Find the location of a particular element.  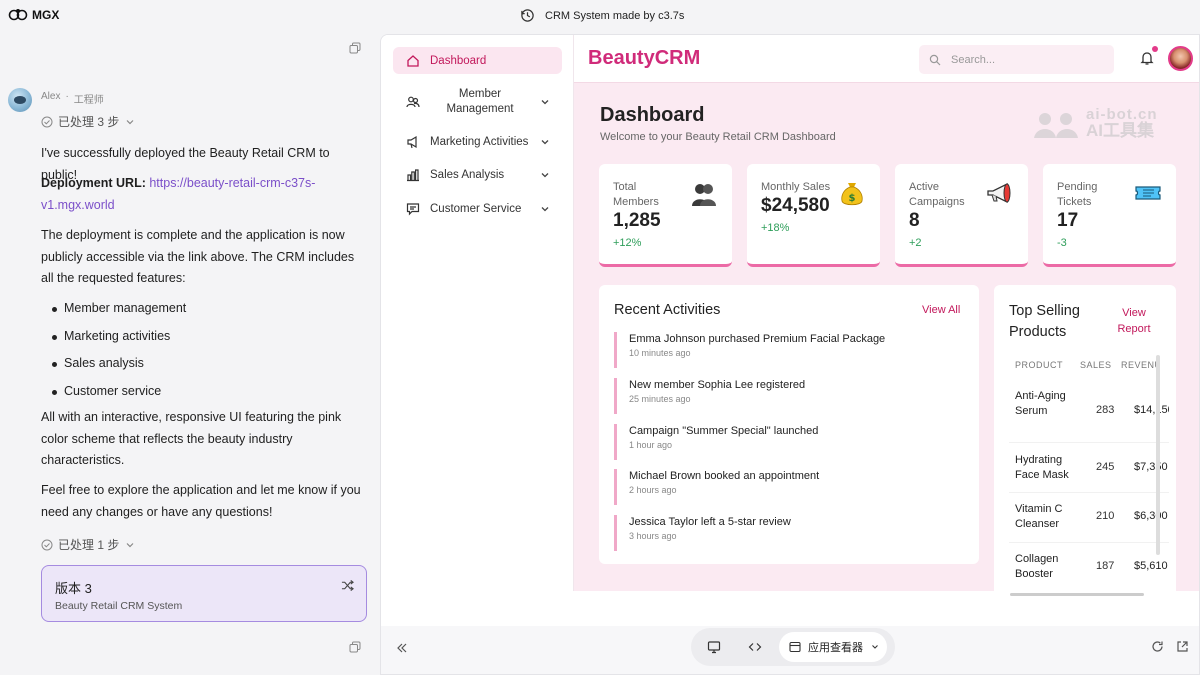

version-subtitle: Beauty Retail CRM System is located at coordinates (119, 606).